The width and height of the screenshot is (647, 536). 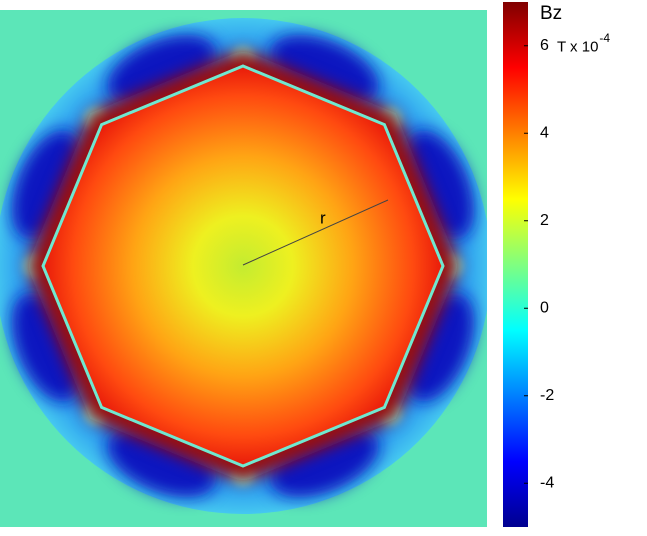 What do you see at coordinates (547, 395) in the screenshot?
I see `tick-label: -2` at bounding box center [547, 395].